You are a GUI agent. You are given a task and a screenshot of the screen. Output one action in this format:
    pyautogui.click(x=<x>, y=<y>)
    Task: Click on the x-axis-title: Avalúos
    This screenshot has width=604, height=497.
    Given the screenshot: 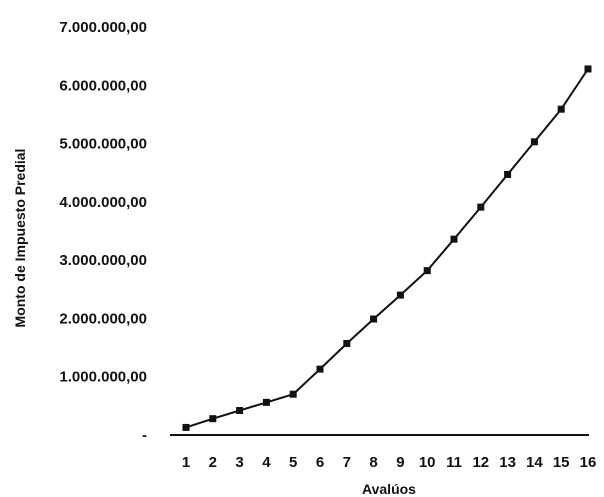 What is the action you would take?
    pyautogui.click(x=389, y=489)
    